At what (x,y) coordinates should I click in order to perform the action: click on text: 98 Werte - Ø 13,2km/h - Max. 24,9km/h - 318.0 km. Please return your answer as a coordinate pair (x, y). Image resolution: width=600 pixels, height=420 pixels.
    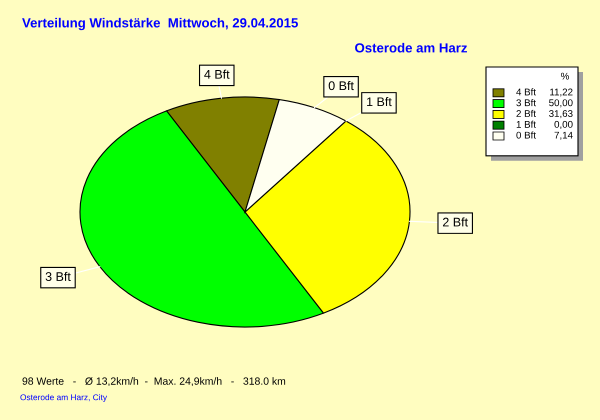
    Looking at the image, I should click on (154, 381).